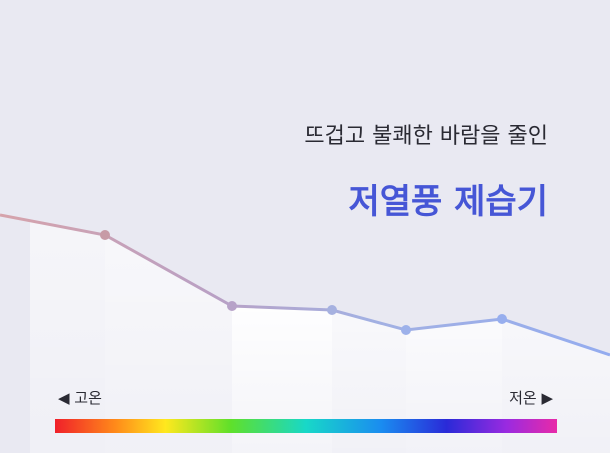 Image resolution: width=610 pixels, height=453 pixels. Describe the element at coordinates (448, 202) in the screenshot. I see `title: 저열풍 제습기` at that location.